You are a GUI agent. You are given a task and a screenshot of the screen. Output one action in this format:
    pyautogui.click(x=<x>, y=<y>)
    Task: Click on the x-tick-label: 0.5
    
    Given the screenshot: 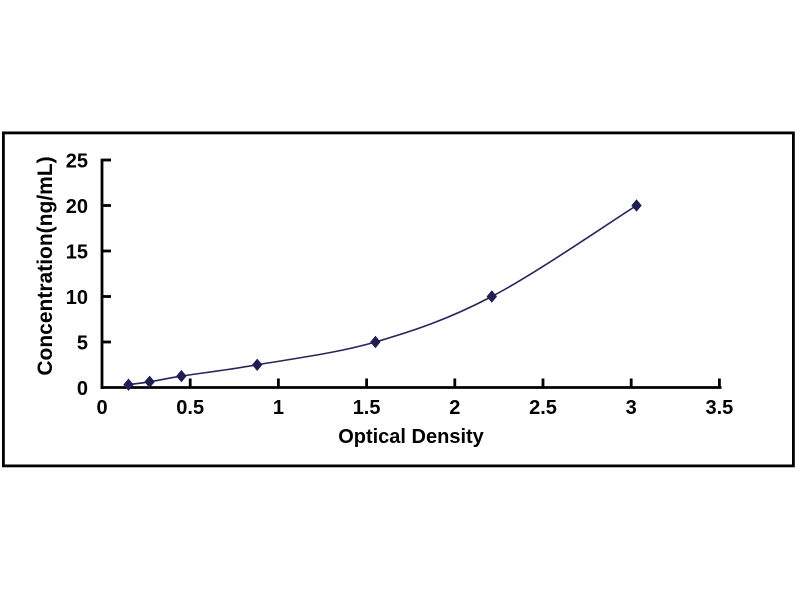 What is the action you would take?
    pyautogui.click(x=190, y=408)
    